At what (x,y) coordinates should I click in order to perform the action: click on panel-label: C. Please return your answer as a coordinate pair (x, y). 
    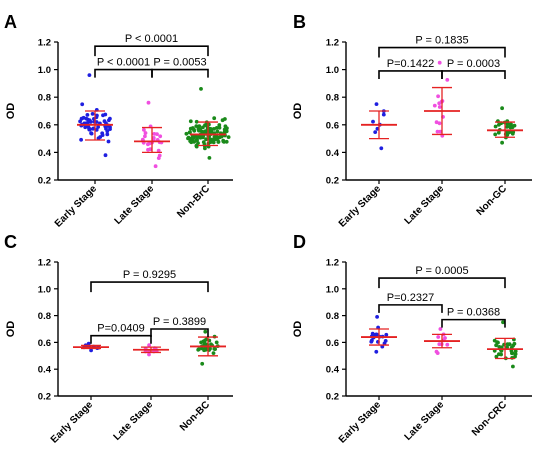
    Looking at the image, I should click on (10, 242).